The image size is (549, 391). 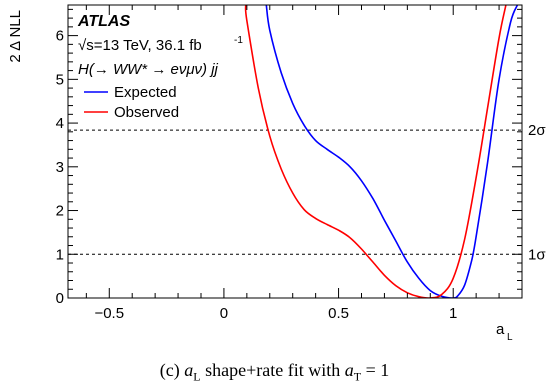 What do you see at coordinates (60, 167) in the screenshot?
I see `y-tick-label: 3` at bounding box center [60, 167].